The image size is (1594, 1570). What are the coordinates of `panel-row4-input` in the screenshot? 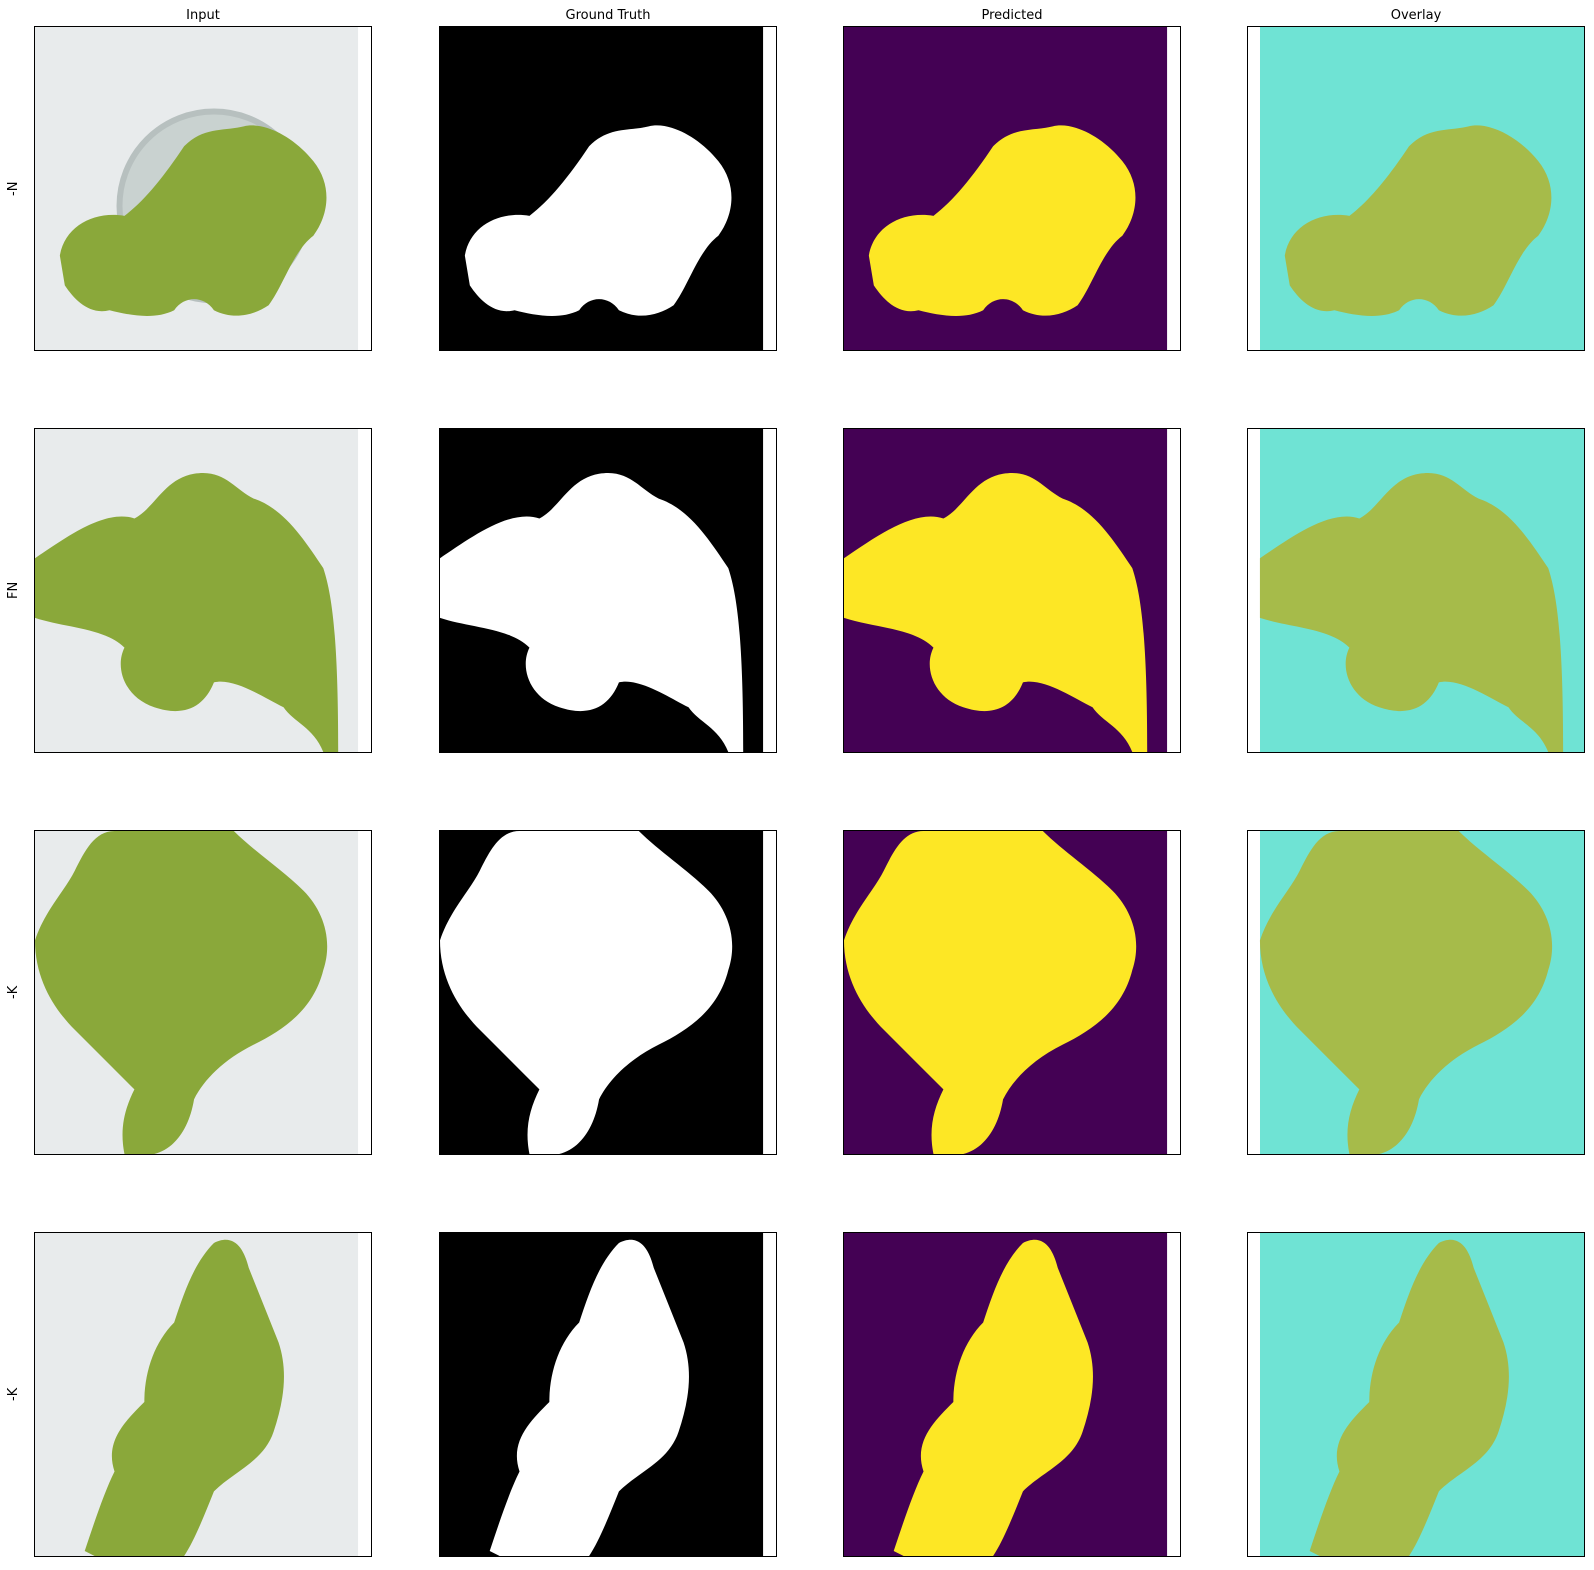 It's located at (203, 1394).